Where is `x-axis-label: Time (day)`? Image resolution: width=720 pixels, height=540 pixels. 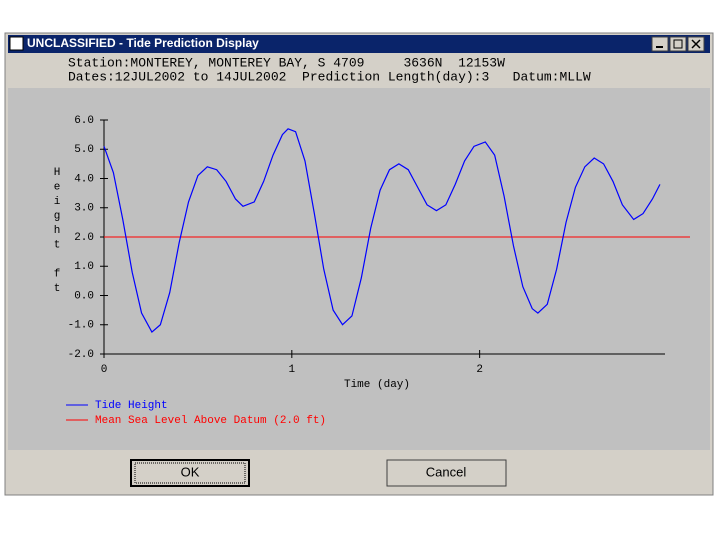 x-axis-label: Time (day) is located at coordinates (377, 385).